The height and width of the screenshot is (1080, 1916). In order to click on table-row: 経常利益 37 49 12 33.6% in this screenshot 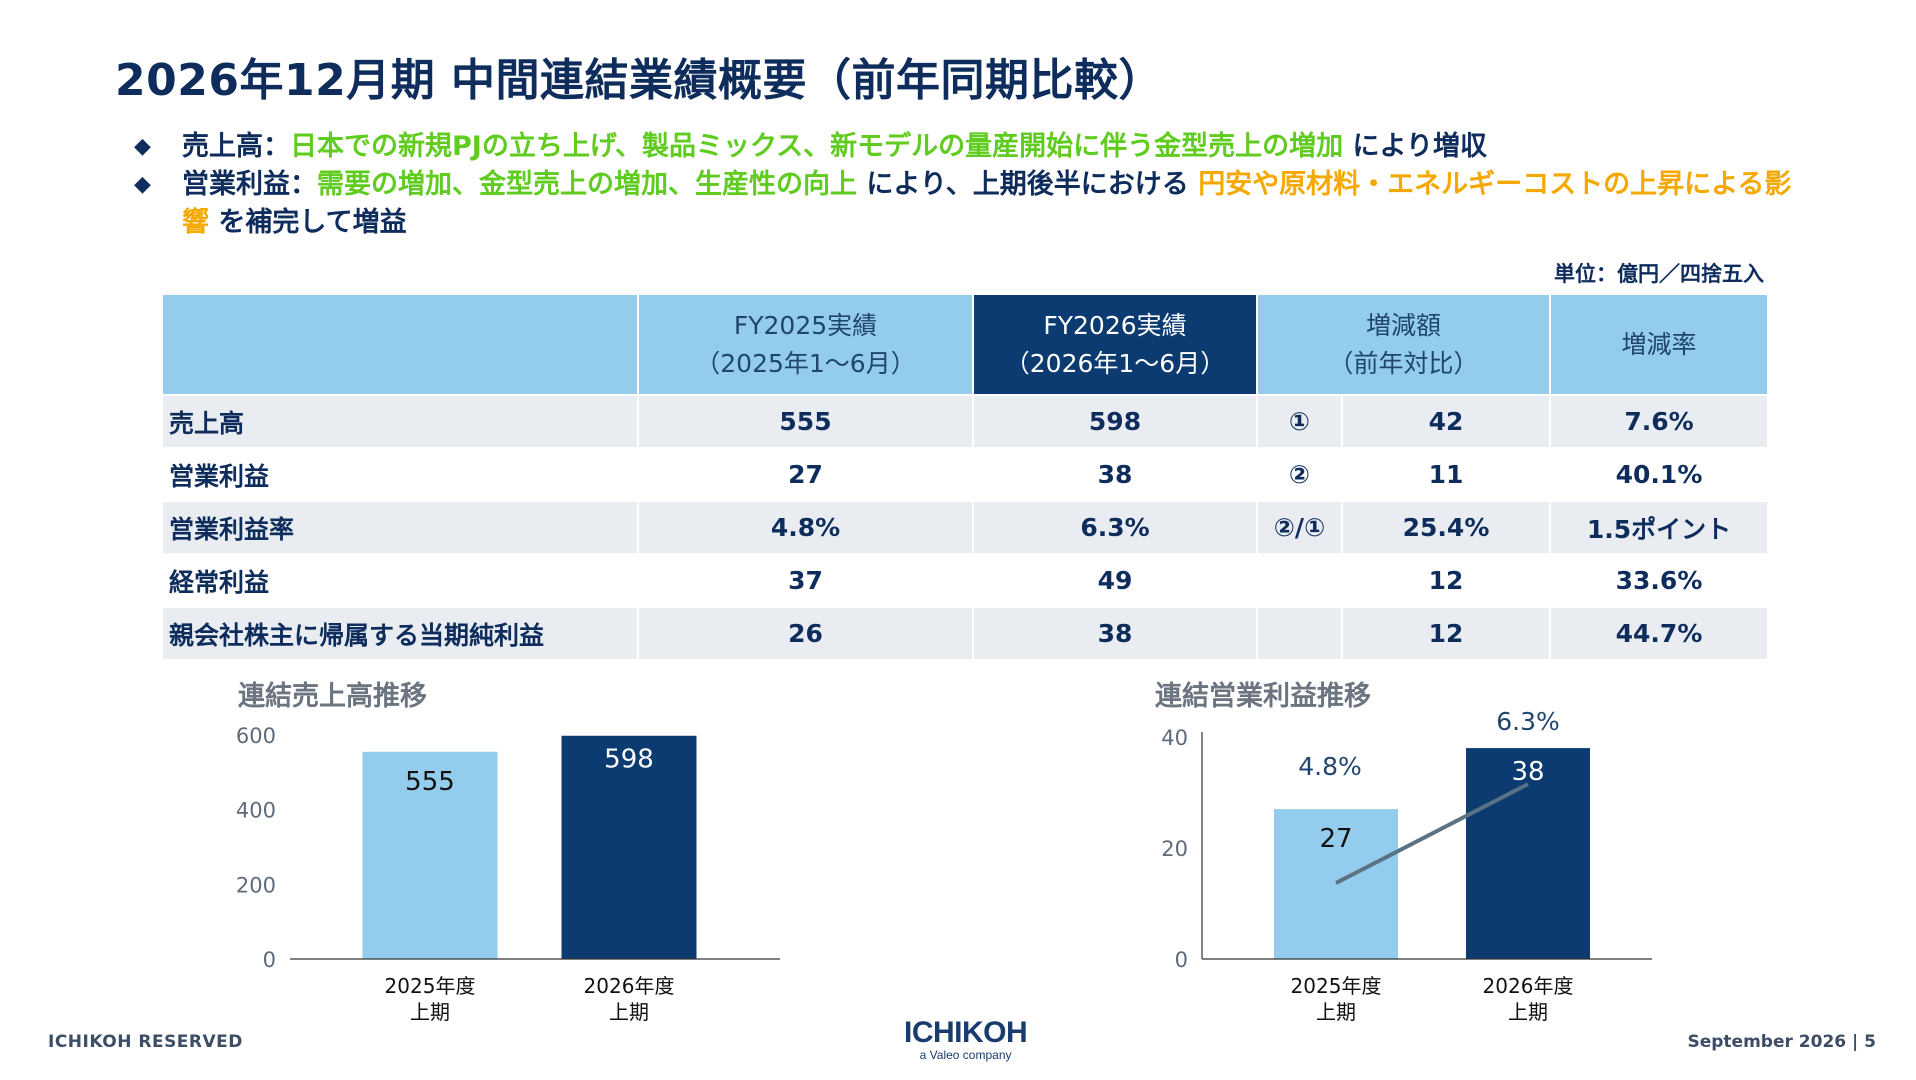, I will do `click(965, 580)`.